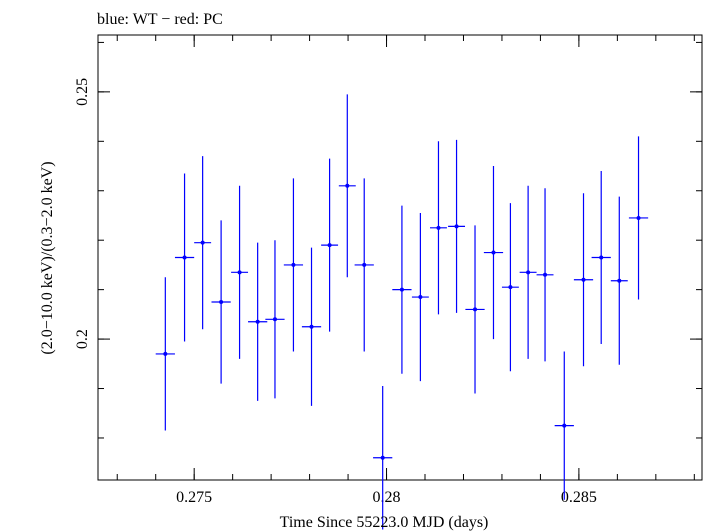 The height and width of the screenshot is (532, 705). I want to click on x-tick-label: 0.275, so click(194, 497).